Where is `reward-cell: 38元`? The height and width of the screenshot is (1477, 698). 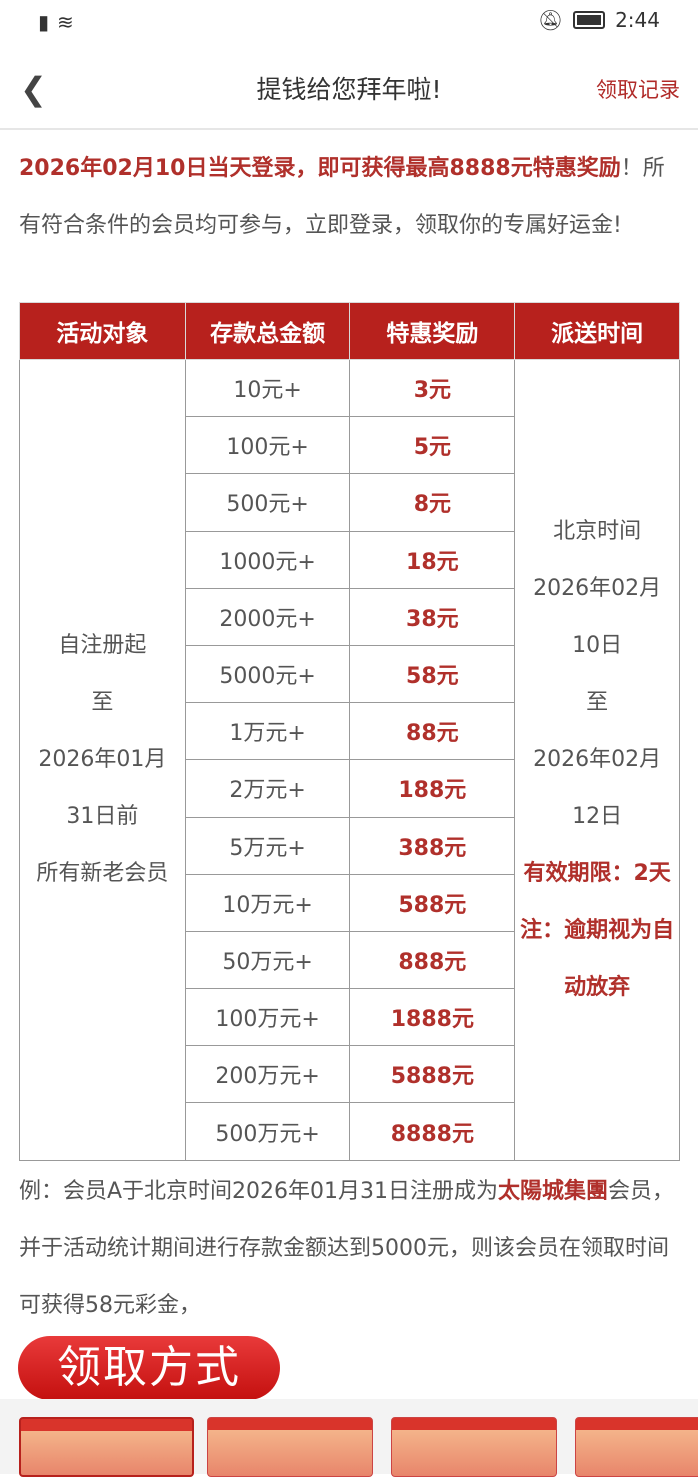 reward-cell: 38元 is located at coordinates (432, 616).